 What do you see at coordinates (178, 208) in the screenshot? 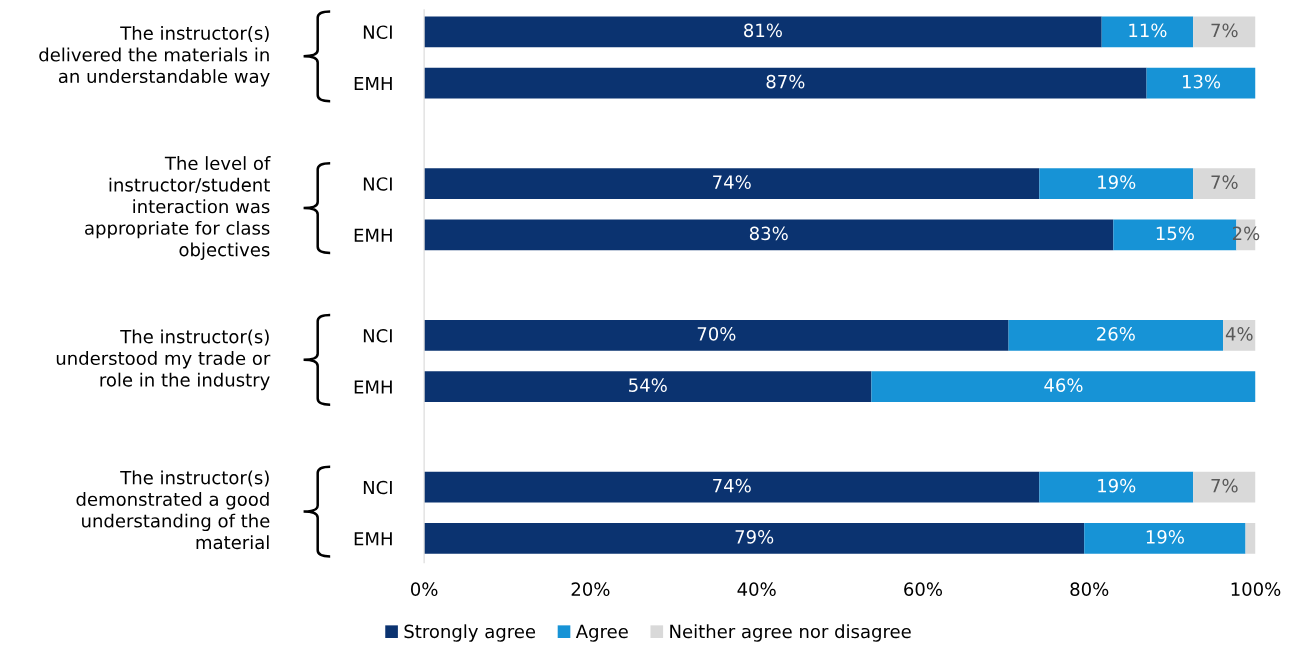
I see `text: The level of instructor/student interaction was appropriate for class objectives` at bounding box center [178, 208].